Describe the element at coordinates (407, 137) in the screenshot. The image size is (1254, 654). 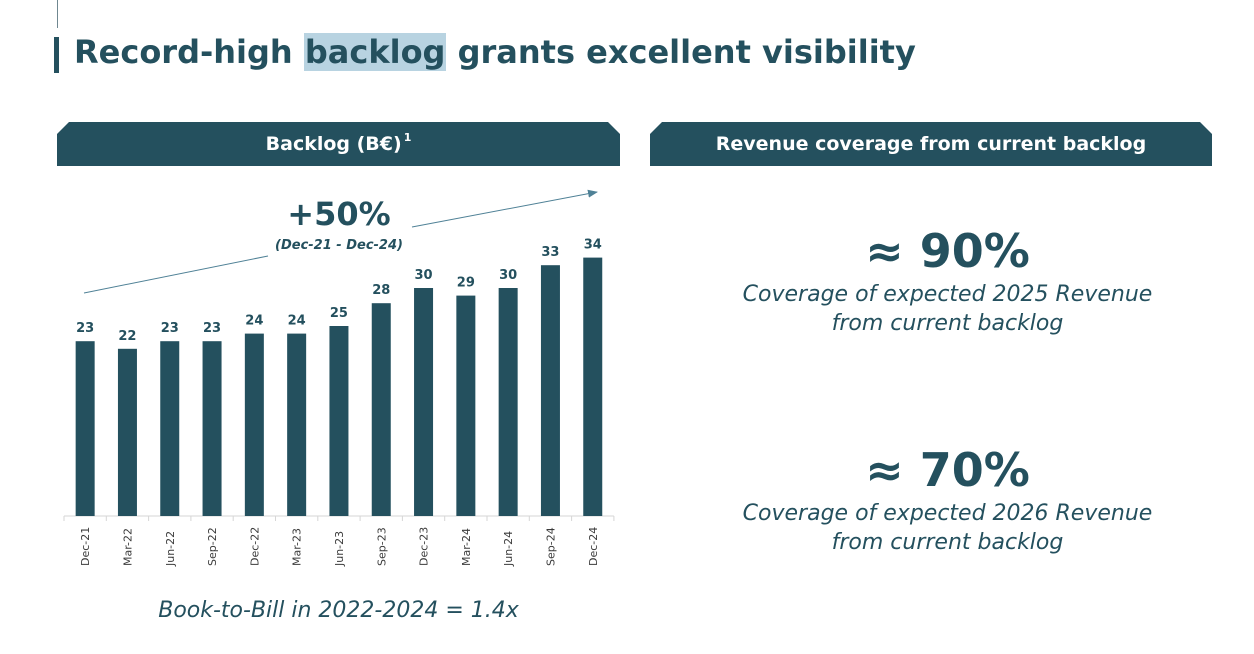
I see `footnote-marker: 1` at that location.